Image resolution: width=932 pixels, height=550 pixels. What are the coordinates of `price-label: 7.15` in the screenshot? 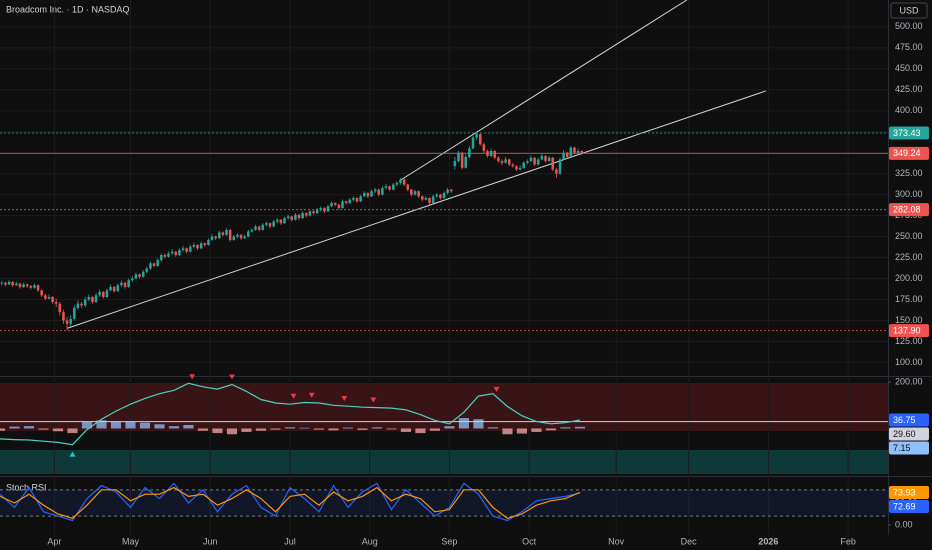 It's located at (902, 448).